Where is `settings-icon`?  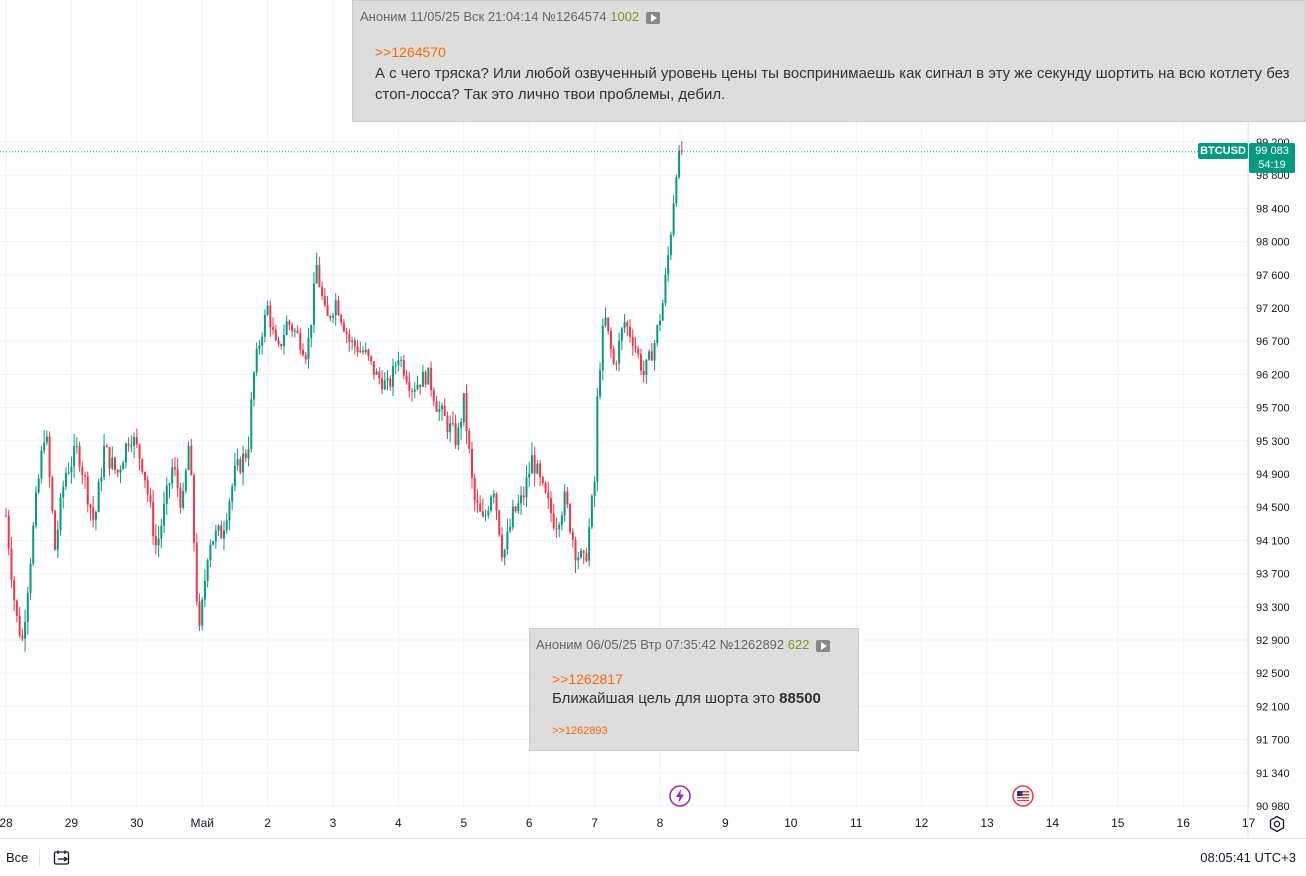 settings-icon is located at coordinates (1277, 824).